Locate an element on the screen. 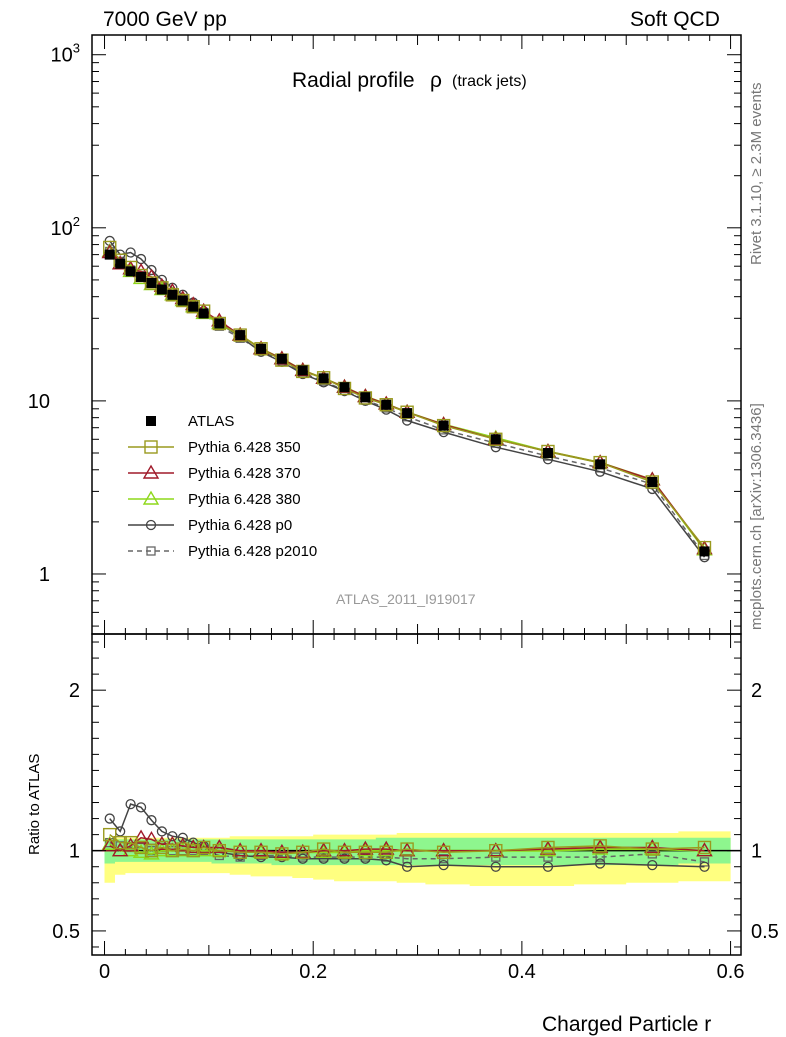 Image resolution: width=786 pixels, height=1037 pixels. legend-entry-pythia-6-428-p0: Pythia 6.428 p0 is located at coordinates (210, 525).